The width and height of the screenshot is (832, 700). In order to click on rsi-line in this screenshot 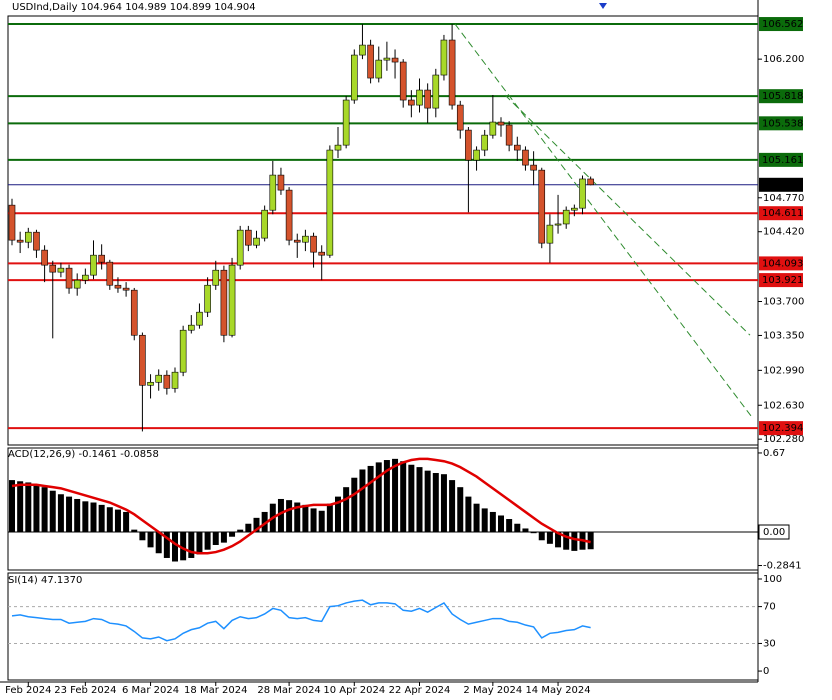, I will do `click(301, 620)`.